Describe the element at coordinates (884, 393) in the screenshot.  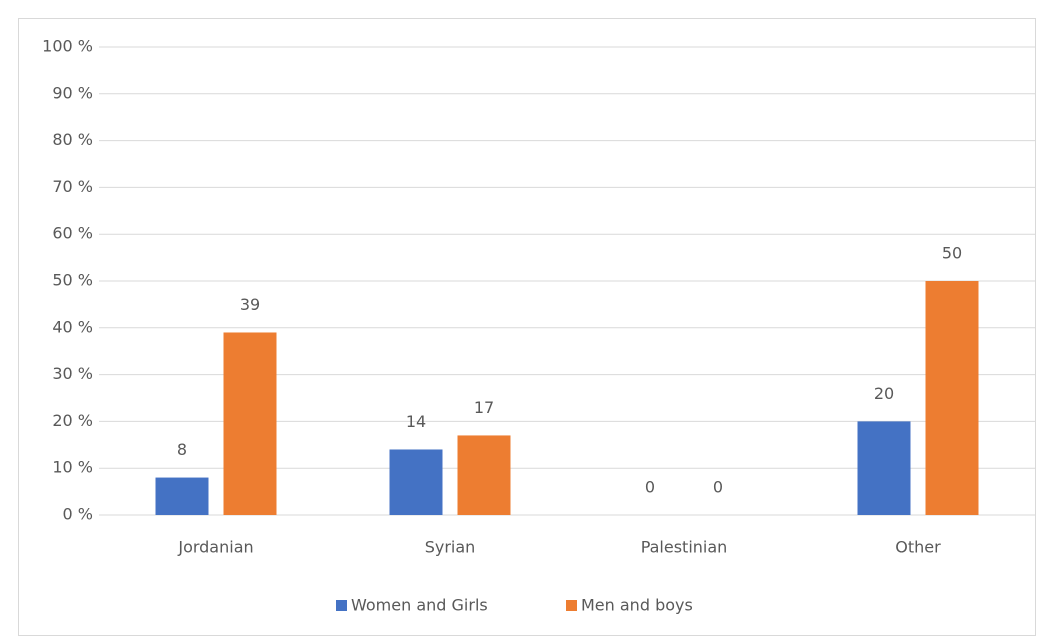
I see `data-label: 20` at that location.